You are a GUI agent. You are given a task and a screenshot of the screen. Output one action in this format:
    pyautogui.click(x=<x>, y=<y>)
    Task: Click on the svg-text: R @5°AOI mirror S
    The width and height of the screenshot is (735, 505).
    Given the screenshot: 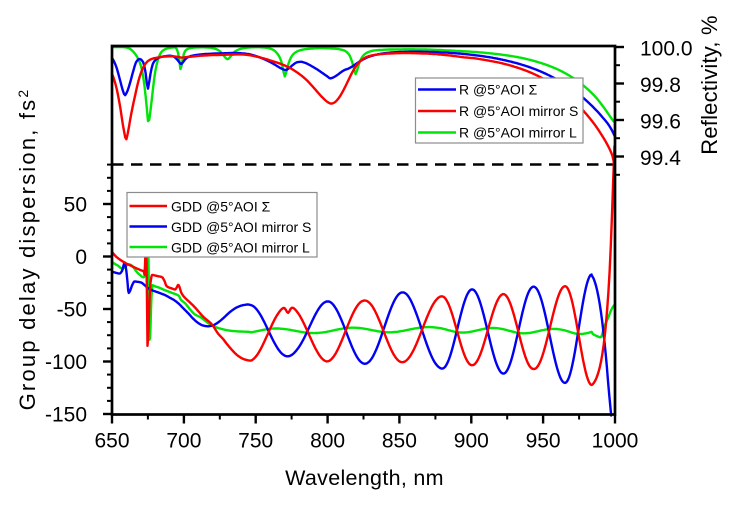 What is the action you would take?
    pyautogui.click(x=518, y=111)
    